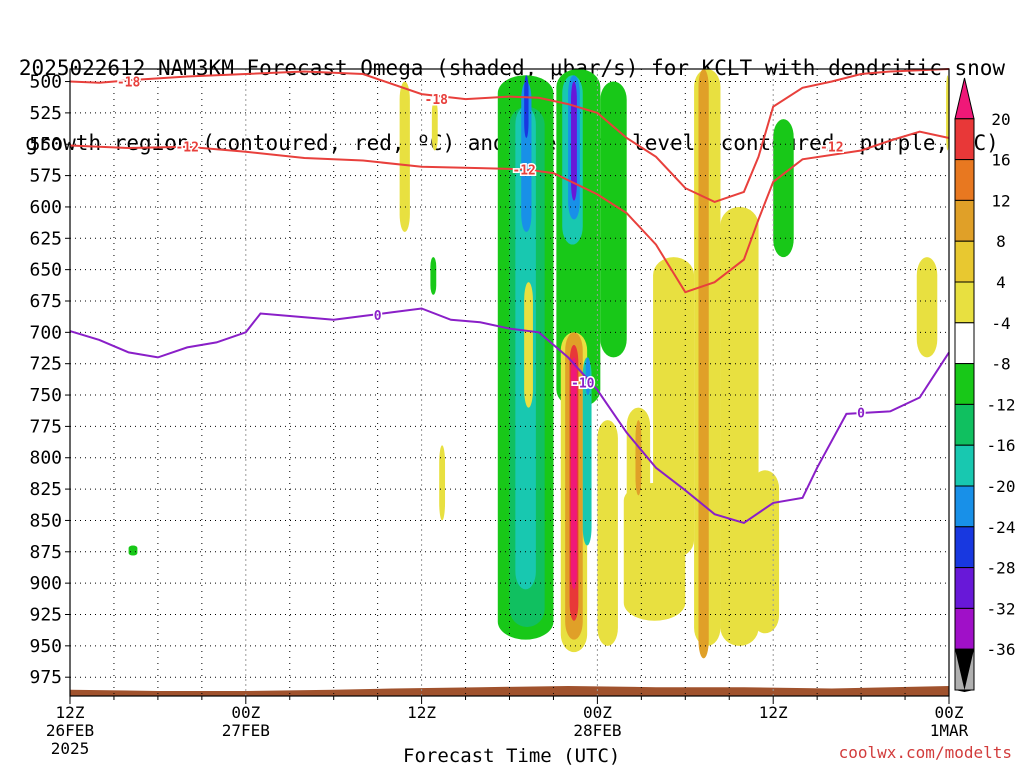 Image resolution: width=1024 pixels, height=768 pixels. I want to click on y-tick-label: 775, so click(45, 426).